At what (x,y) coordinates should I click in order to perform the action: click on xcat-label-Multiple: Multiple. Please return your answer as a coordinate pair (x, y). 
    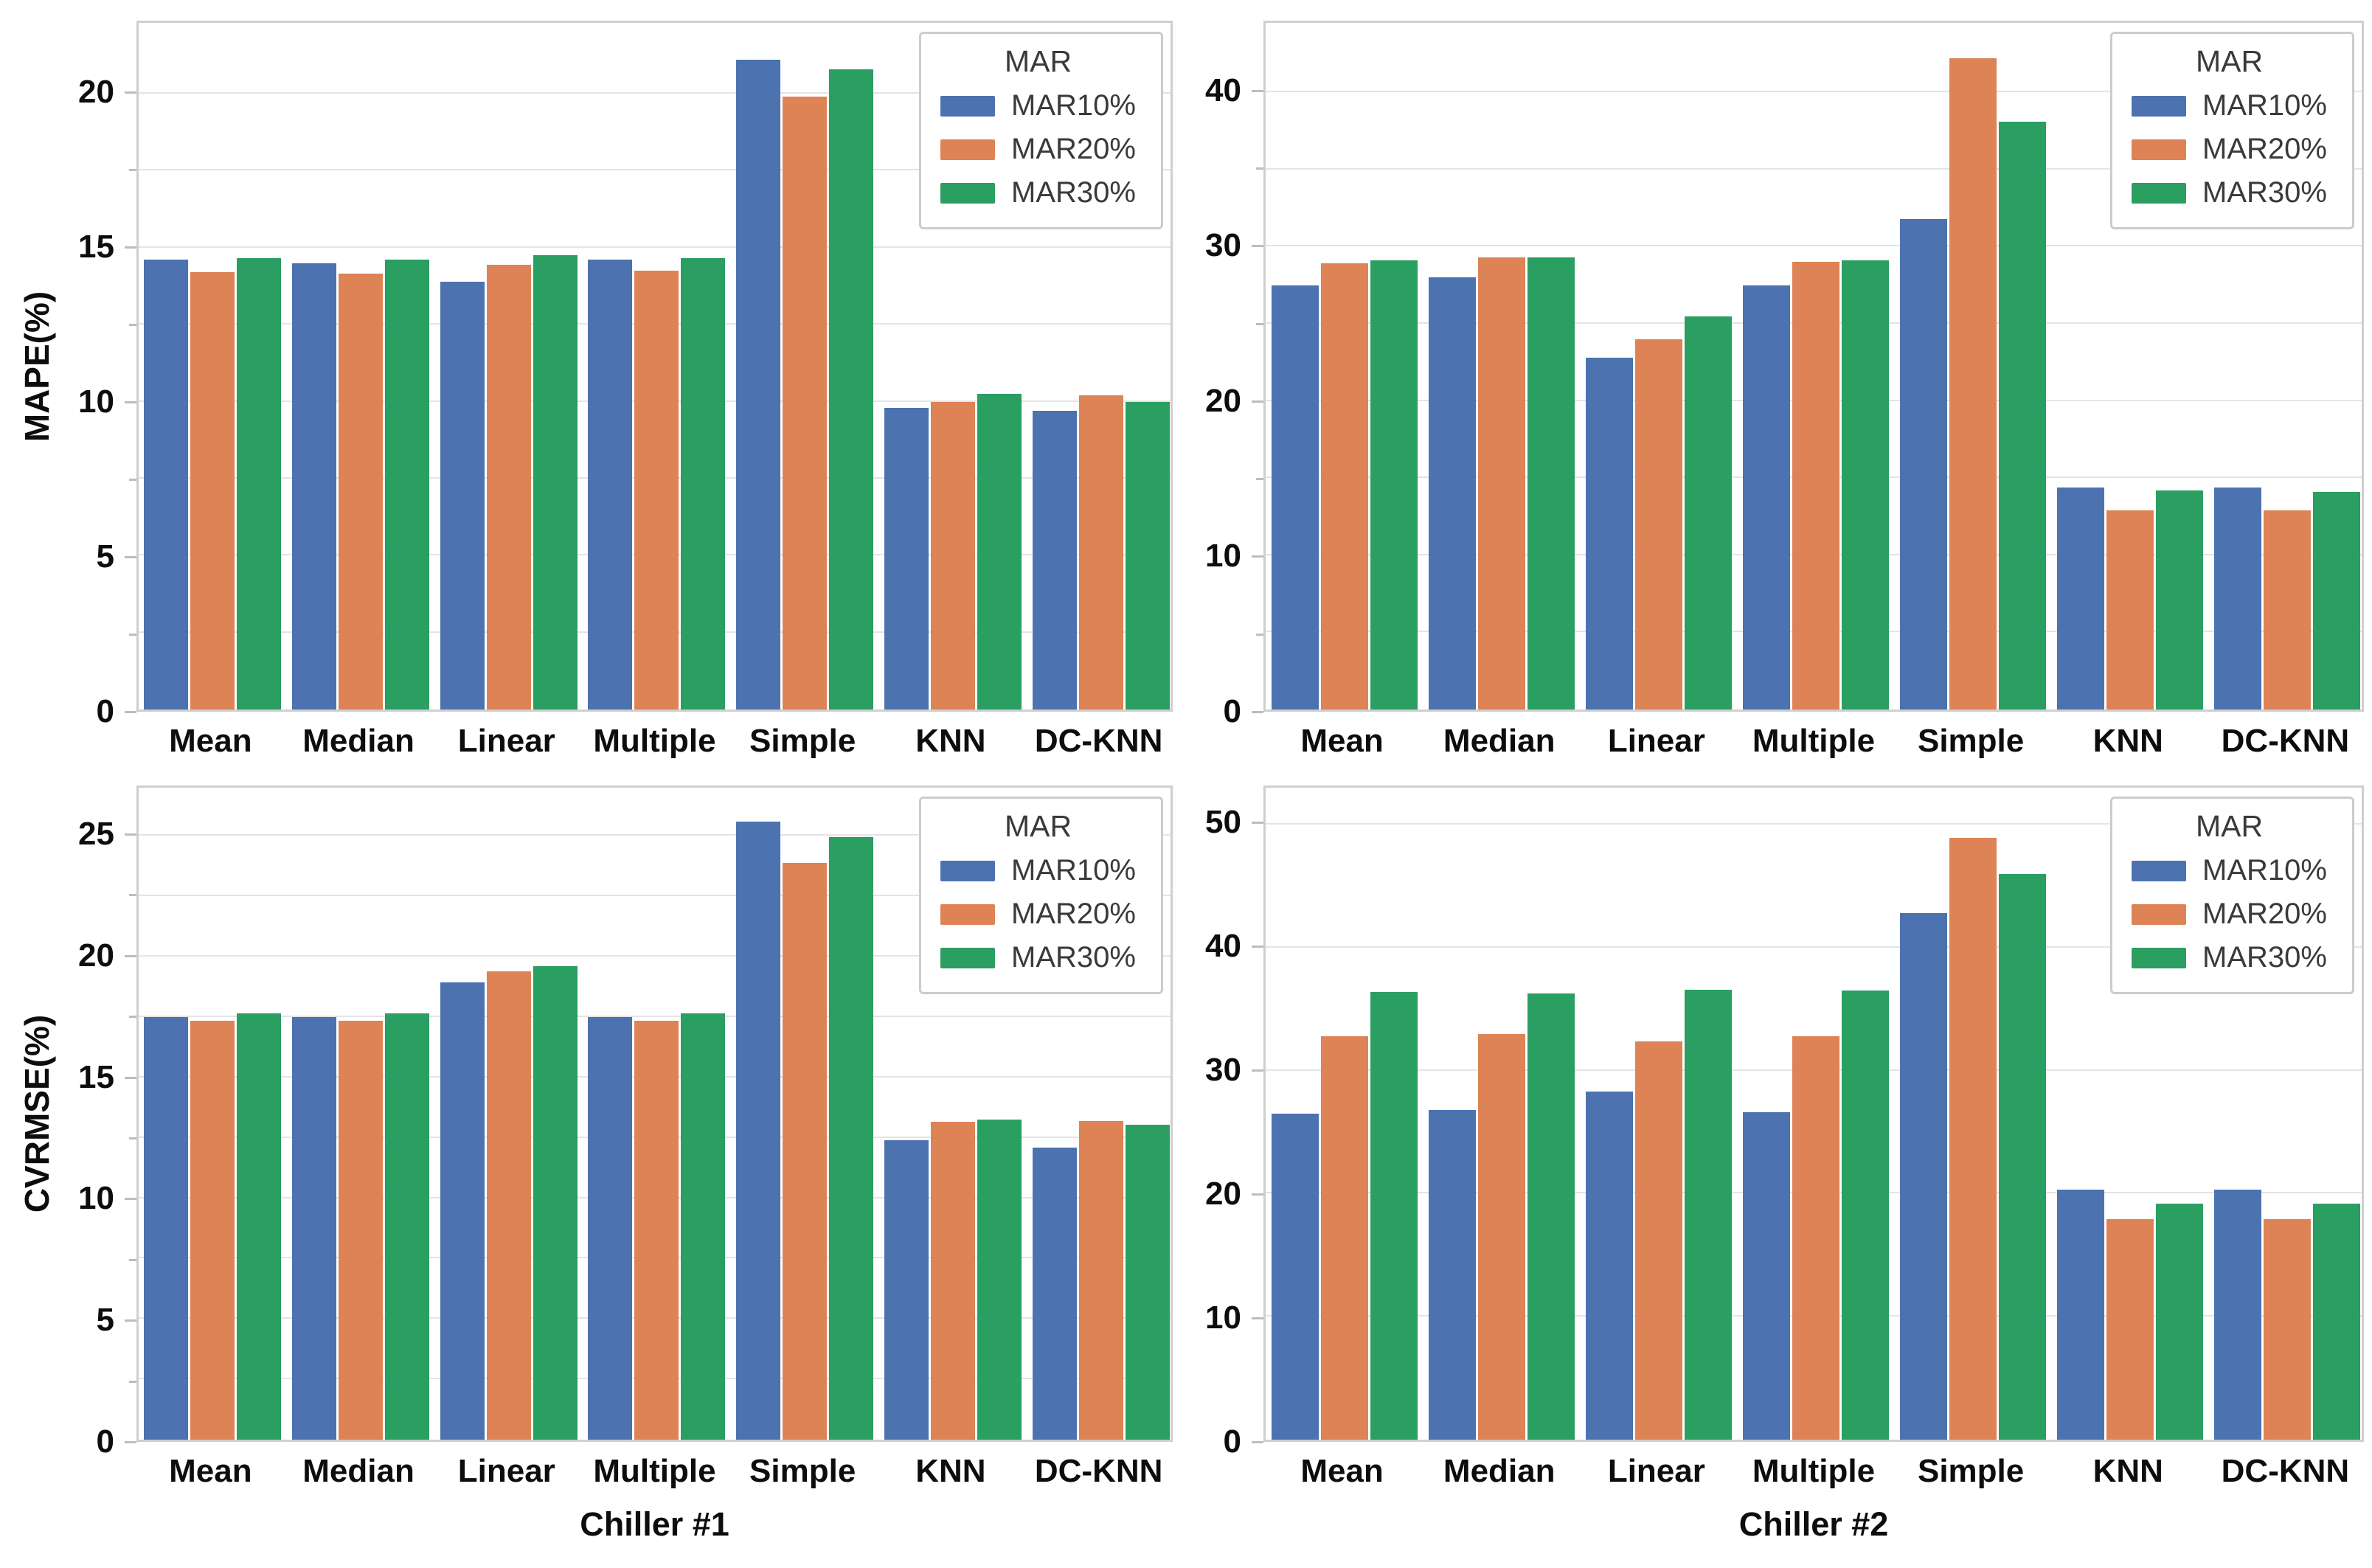
    Looking at the image, I should click on (1814, 1471).